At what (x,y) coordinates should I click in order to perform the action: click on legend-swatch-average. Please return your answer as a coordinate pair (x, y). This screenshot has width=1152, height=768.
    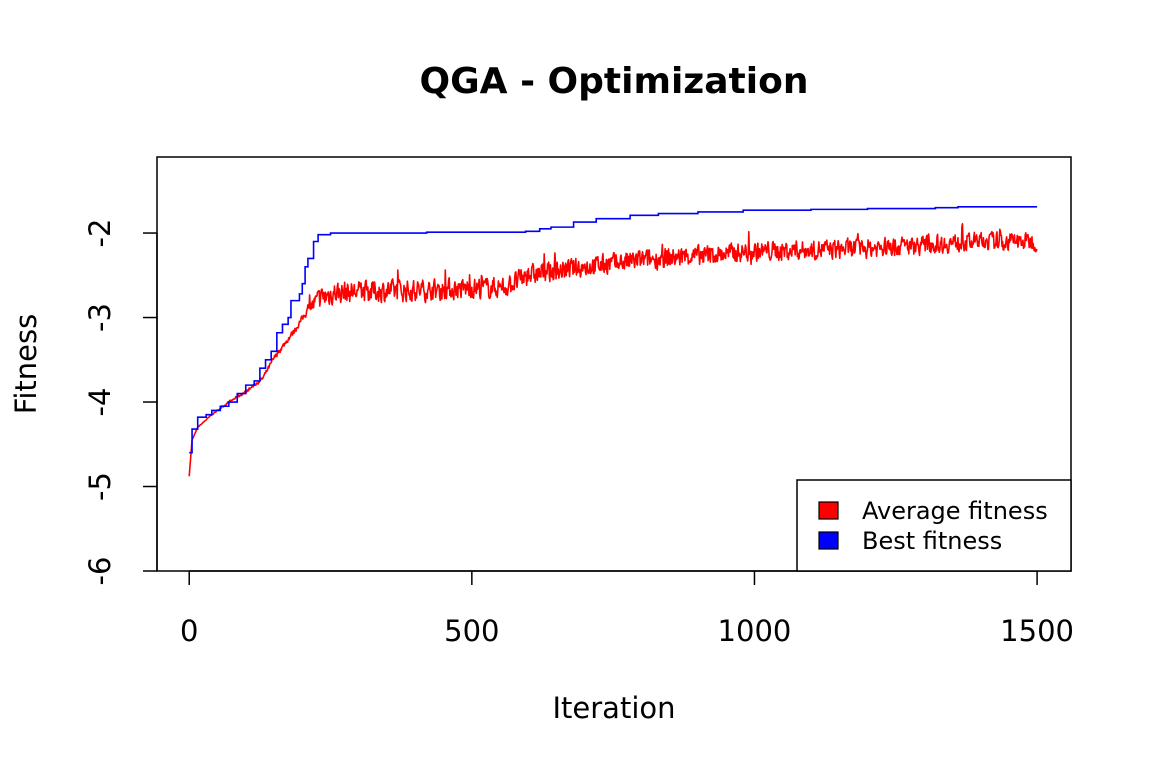
    Looking at the image, I should click on (828, 510).